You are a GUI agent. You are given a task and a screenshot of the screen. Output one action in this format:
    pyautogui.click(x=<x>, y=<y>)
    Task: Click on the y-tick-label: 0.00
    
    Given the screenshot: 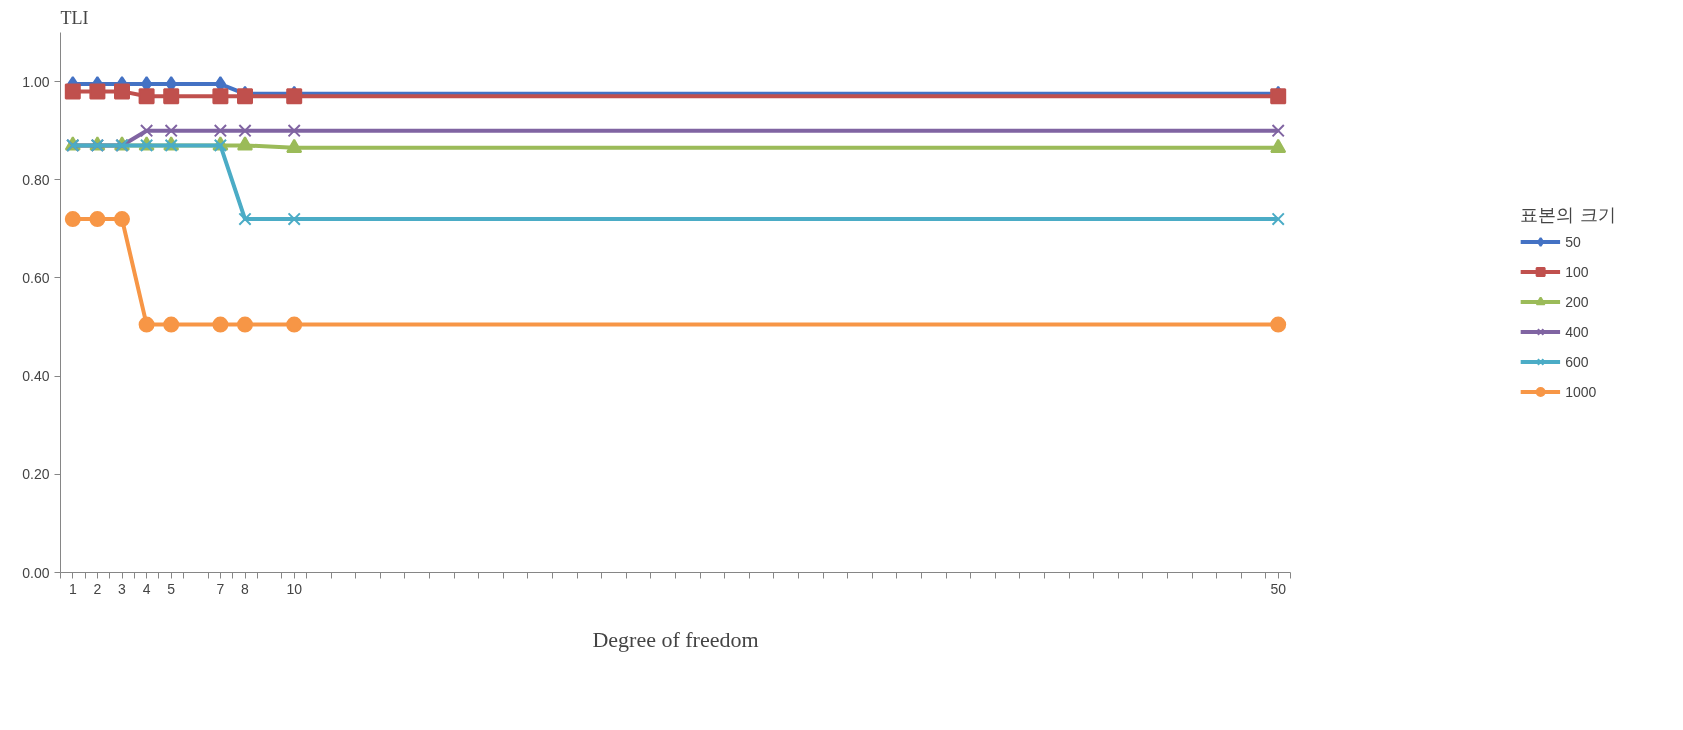 What is the action you would take?
    pyautogui.click(x=36, y=572)
    